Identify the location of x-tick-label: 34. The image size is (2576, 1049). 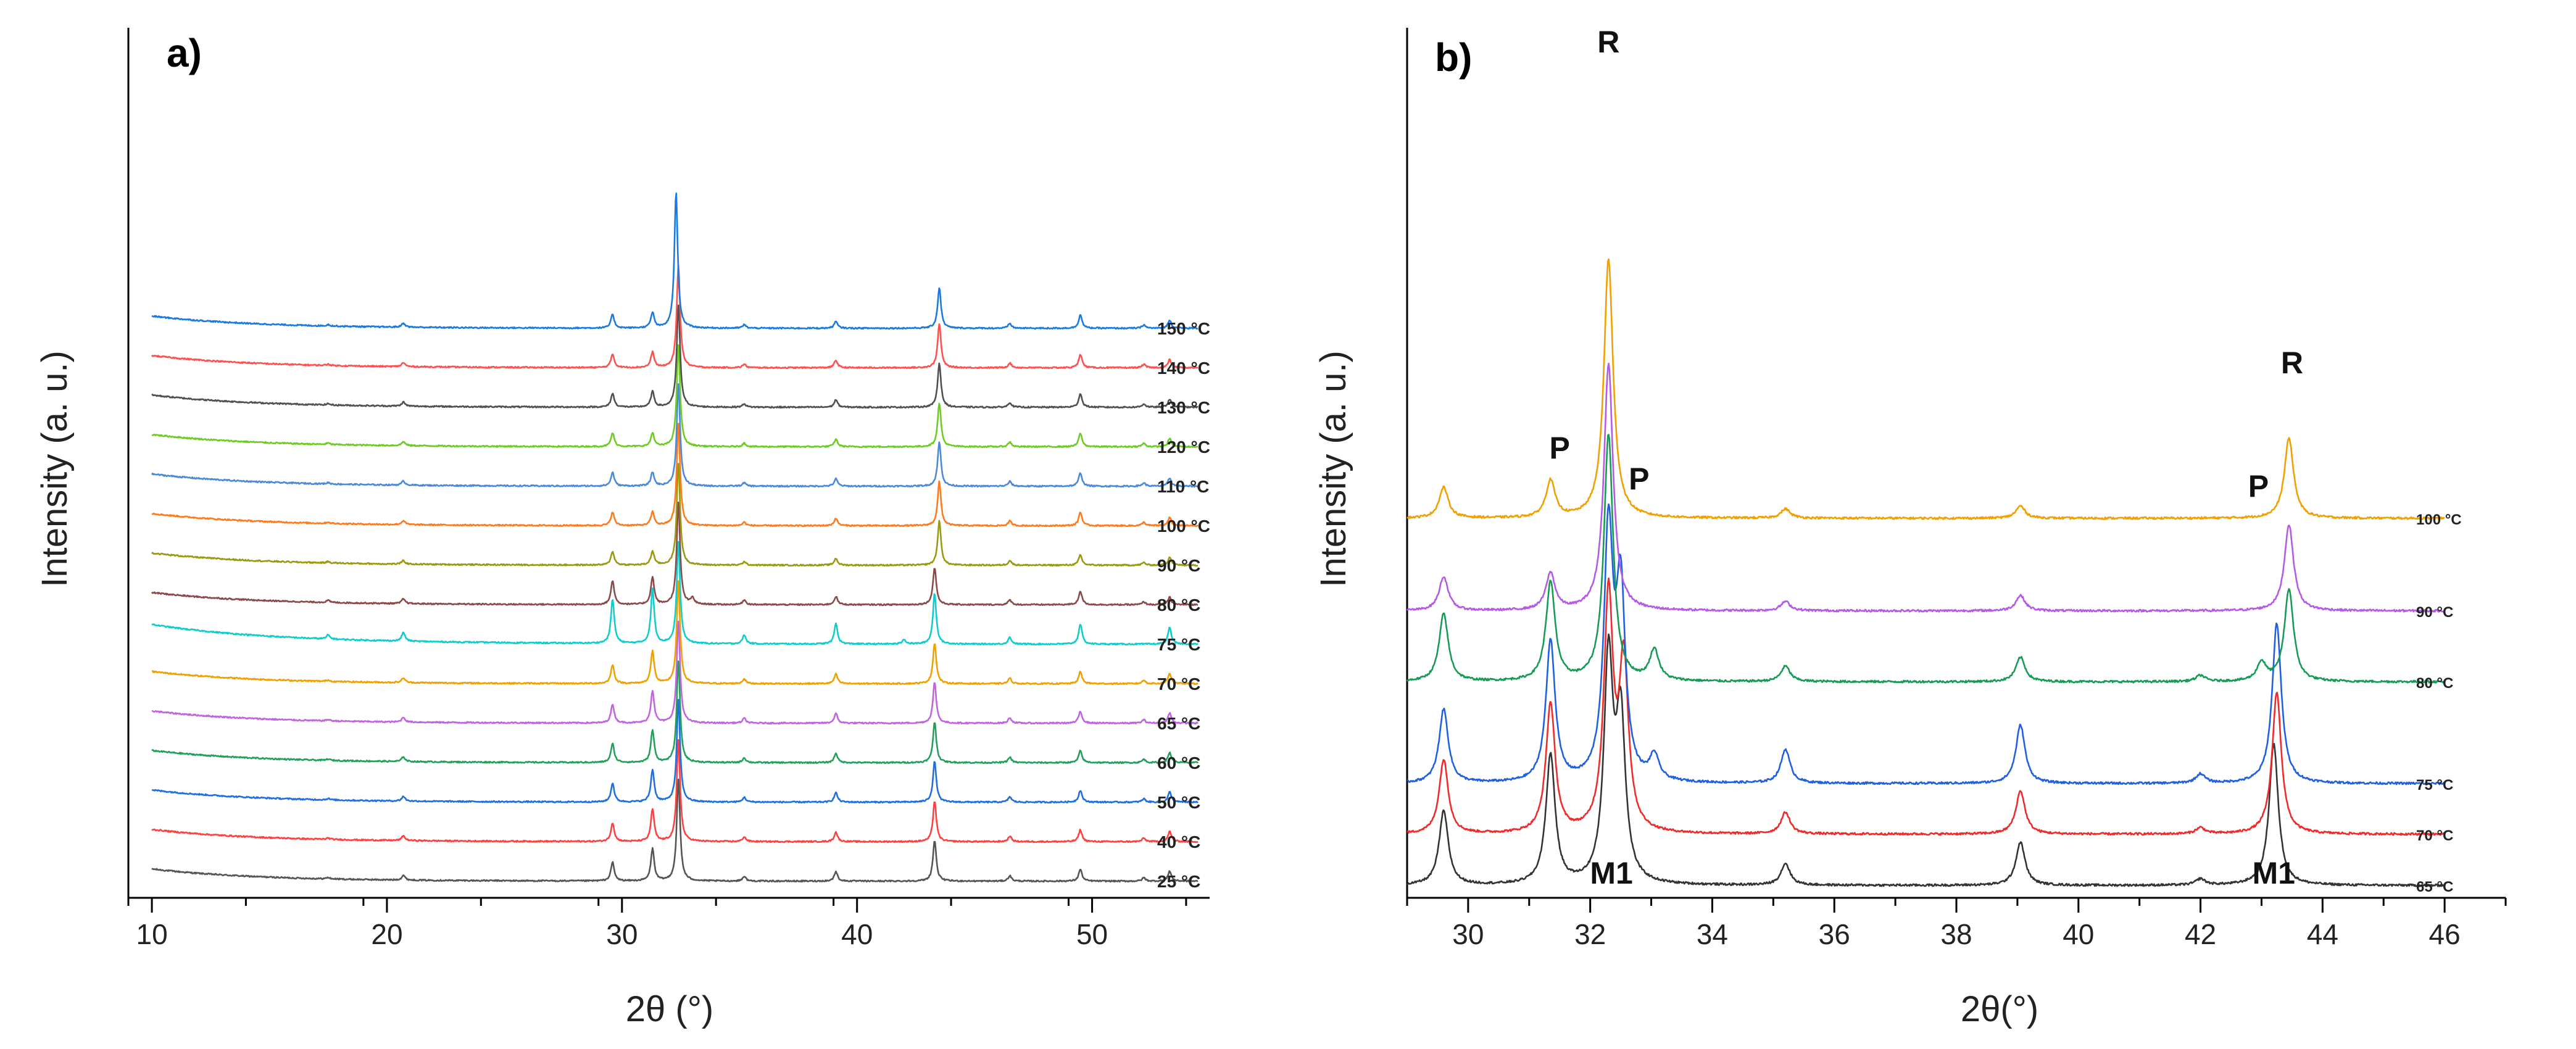
(1712, 934).